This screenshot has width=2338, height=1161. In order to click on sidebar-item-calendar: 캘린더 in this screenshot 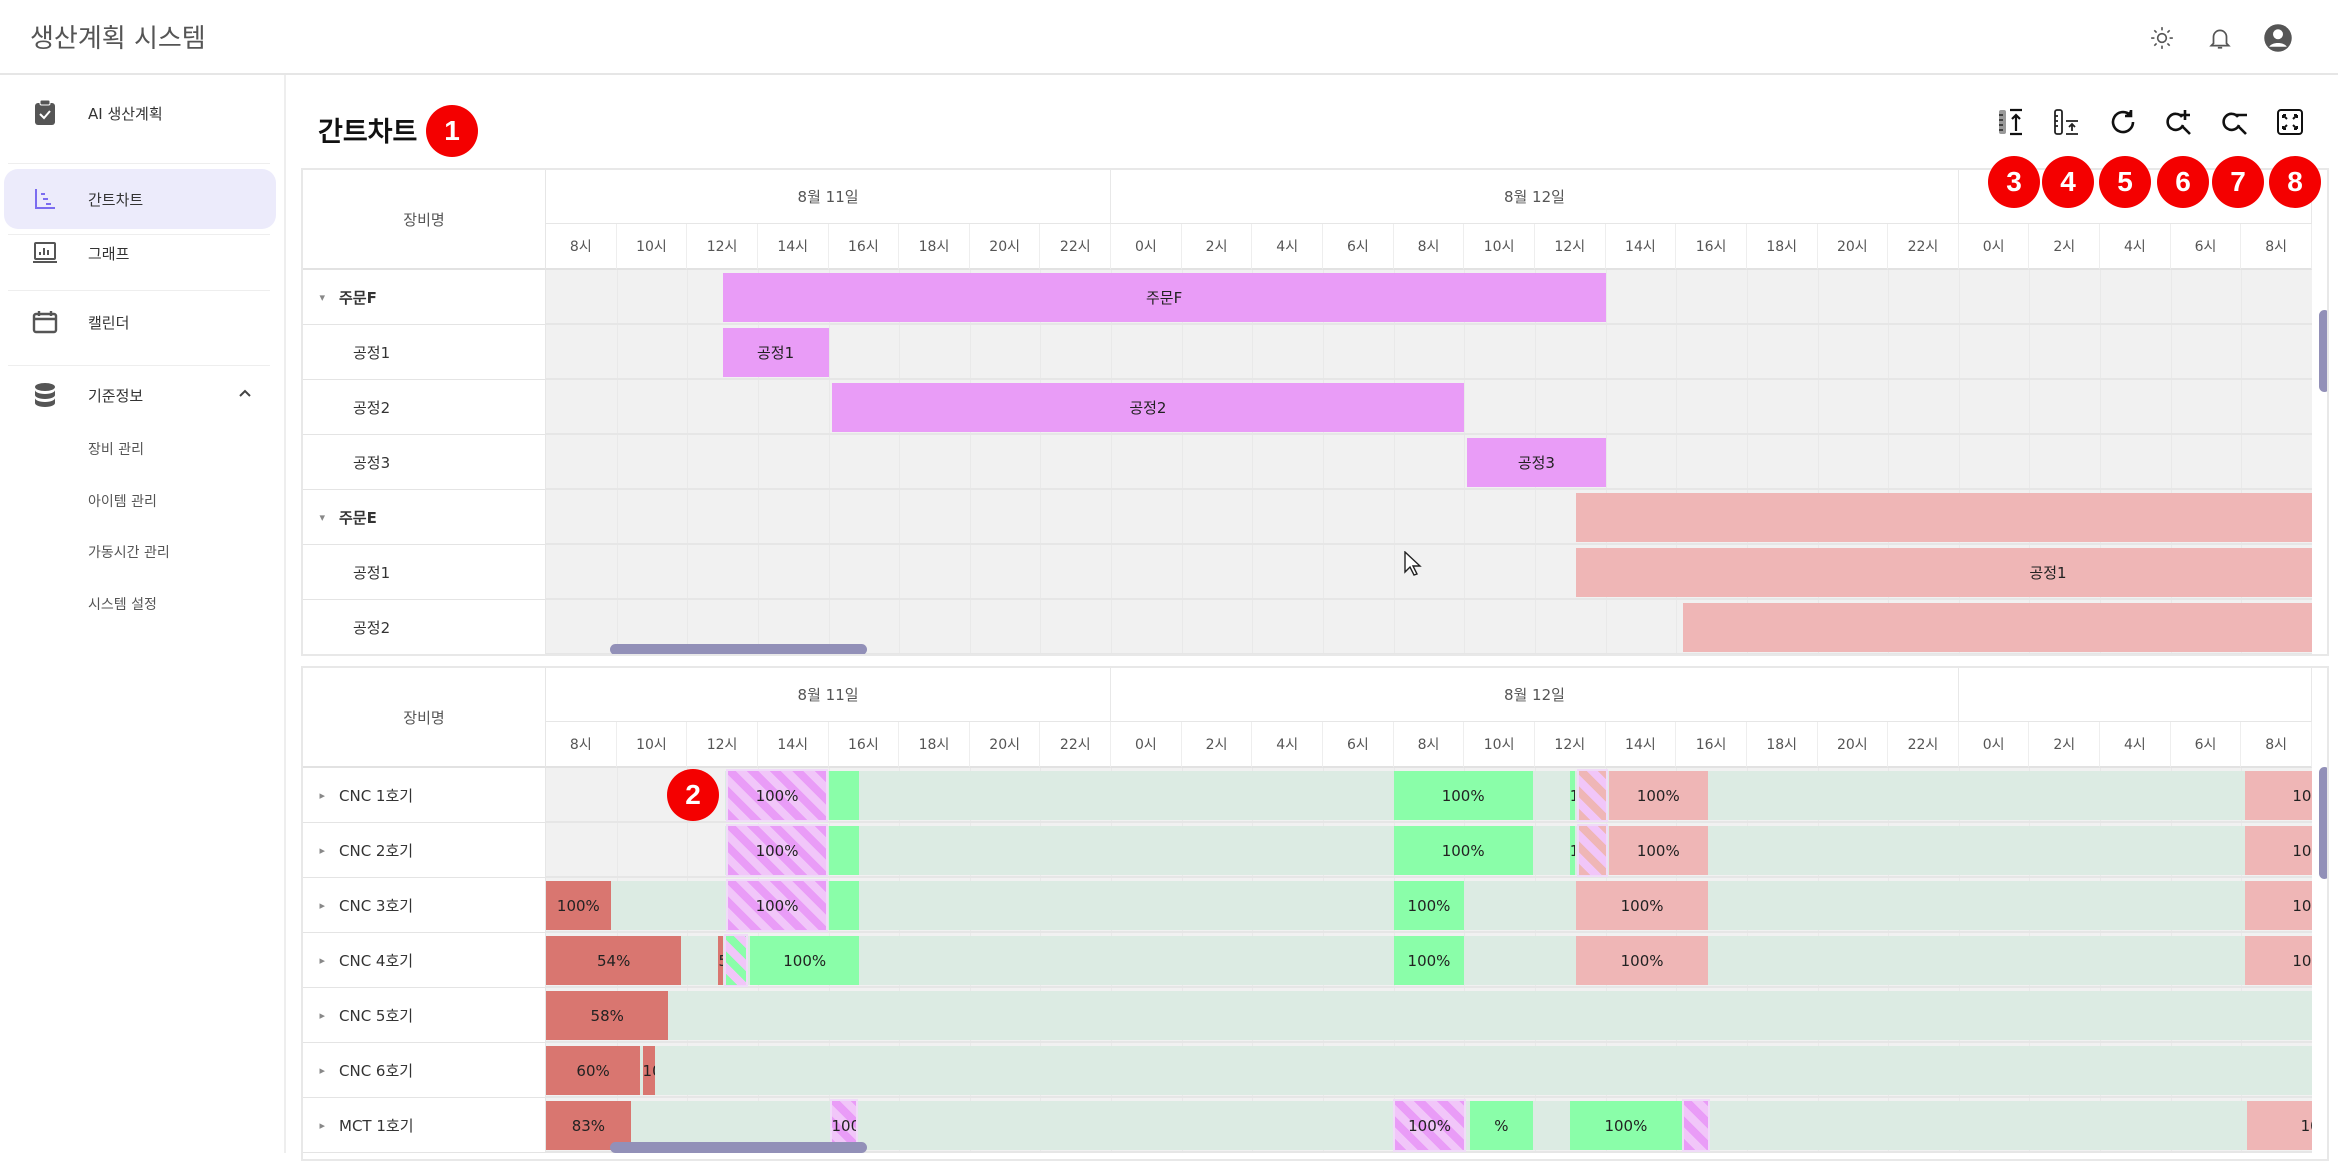, I will do `click(140, 322)`.